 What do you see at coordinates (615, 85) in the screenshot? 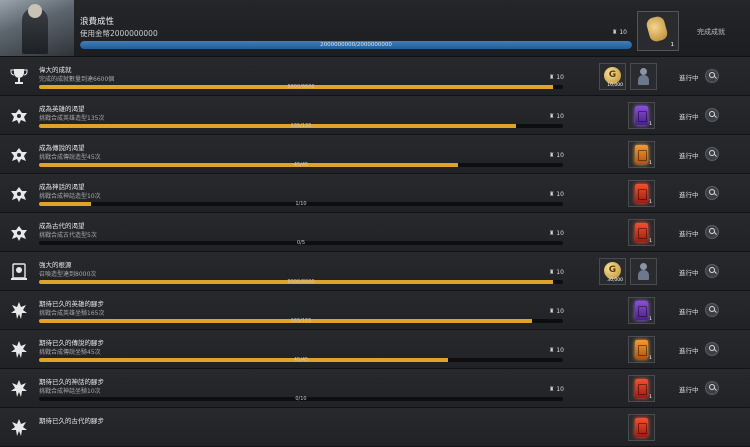
I see `reward-count: 10,000` at bounding box center [615, 85].